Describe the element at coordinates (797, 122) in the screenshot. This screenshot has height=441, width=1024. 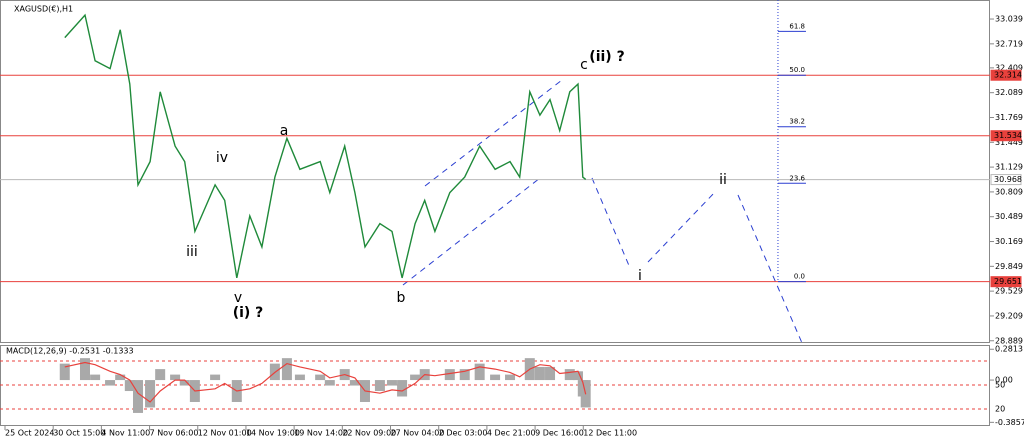
I see `fib-label: 38.2` at that location.